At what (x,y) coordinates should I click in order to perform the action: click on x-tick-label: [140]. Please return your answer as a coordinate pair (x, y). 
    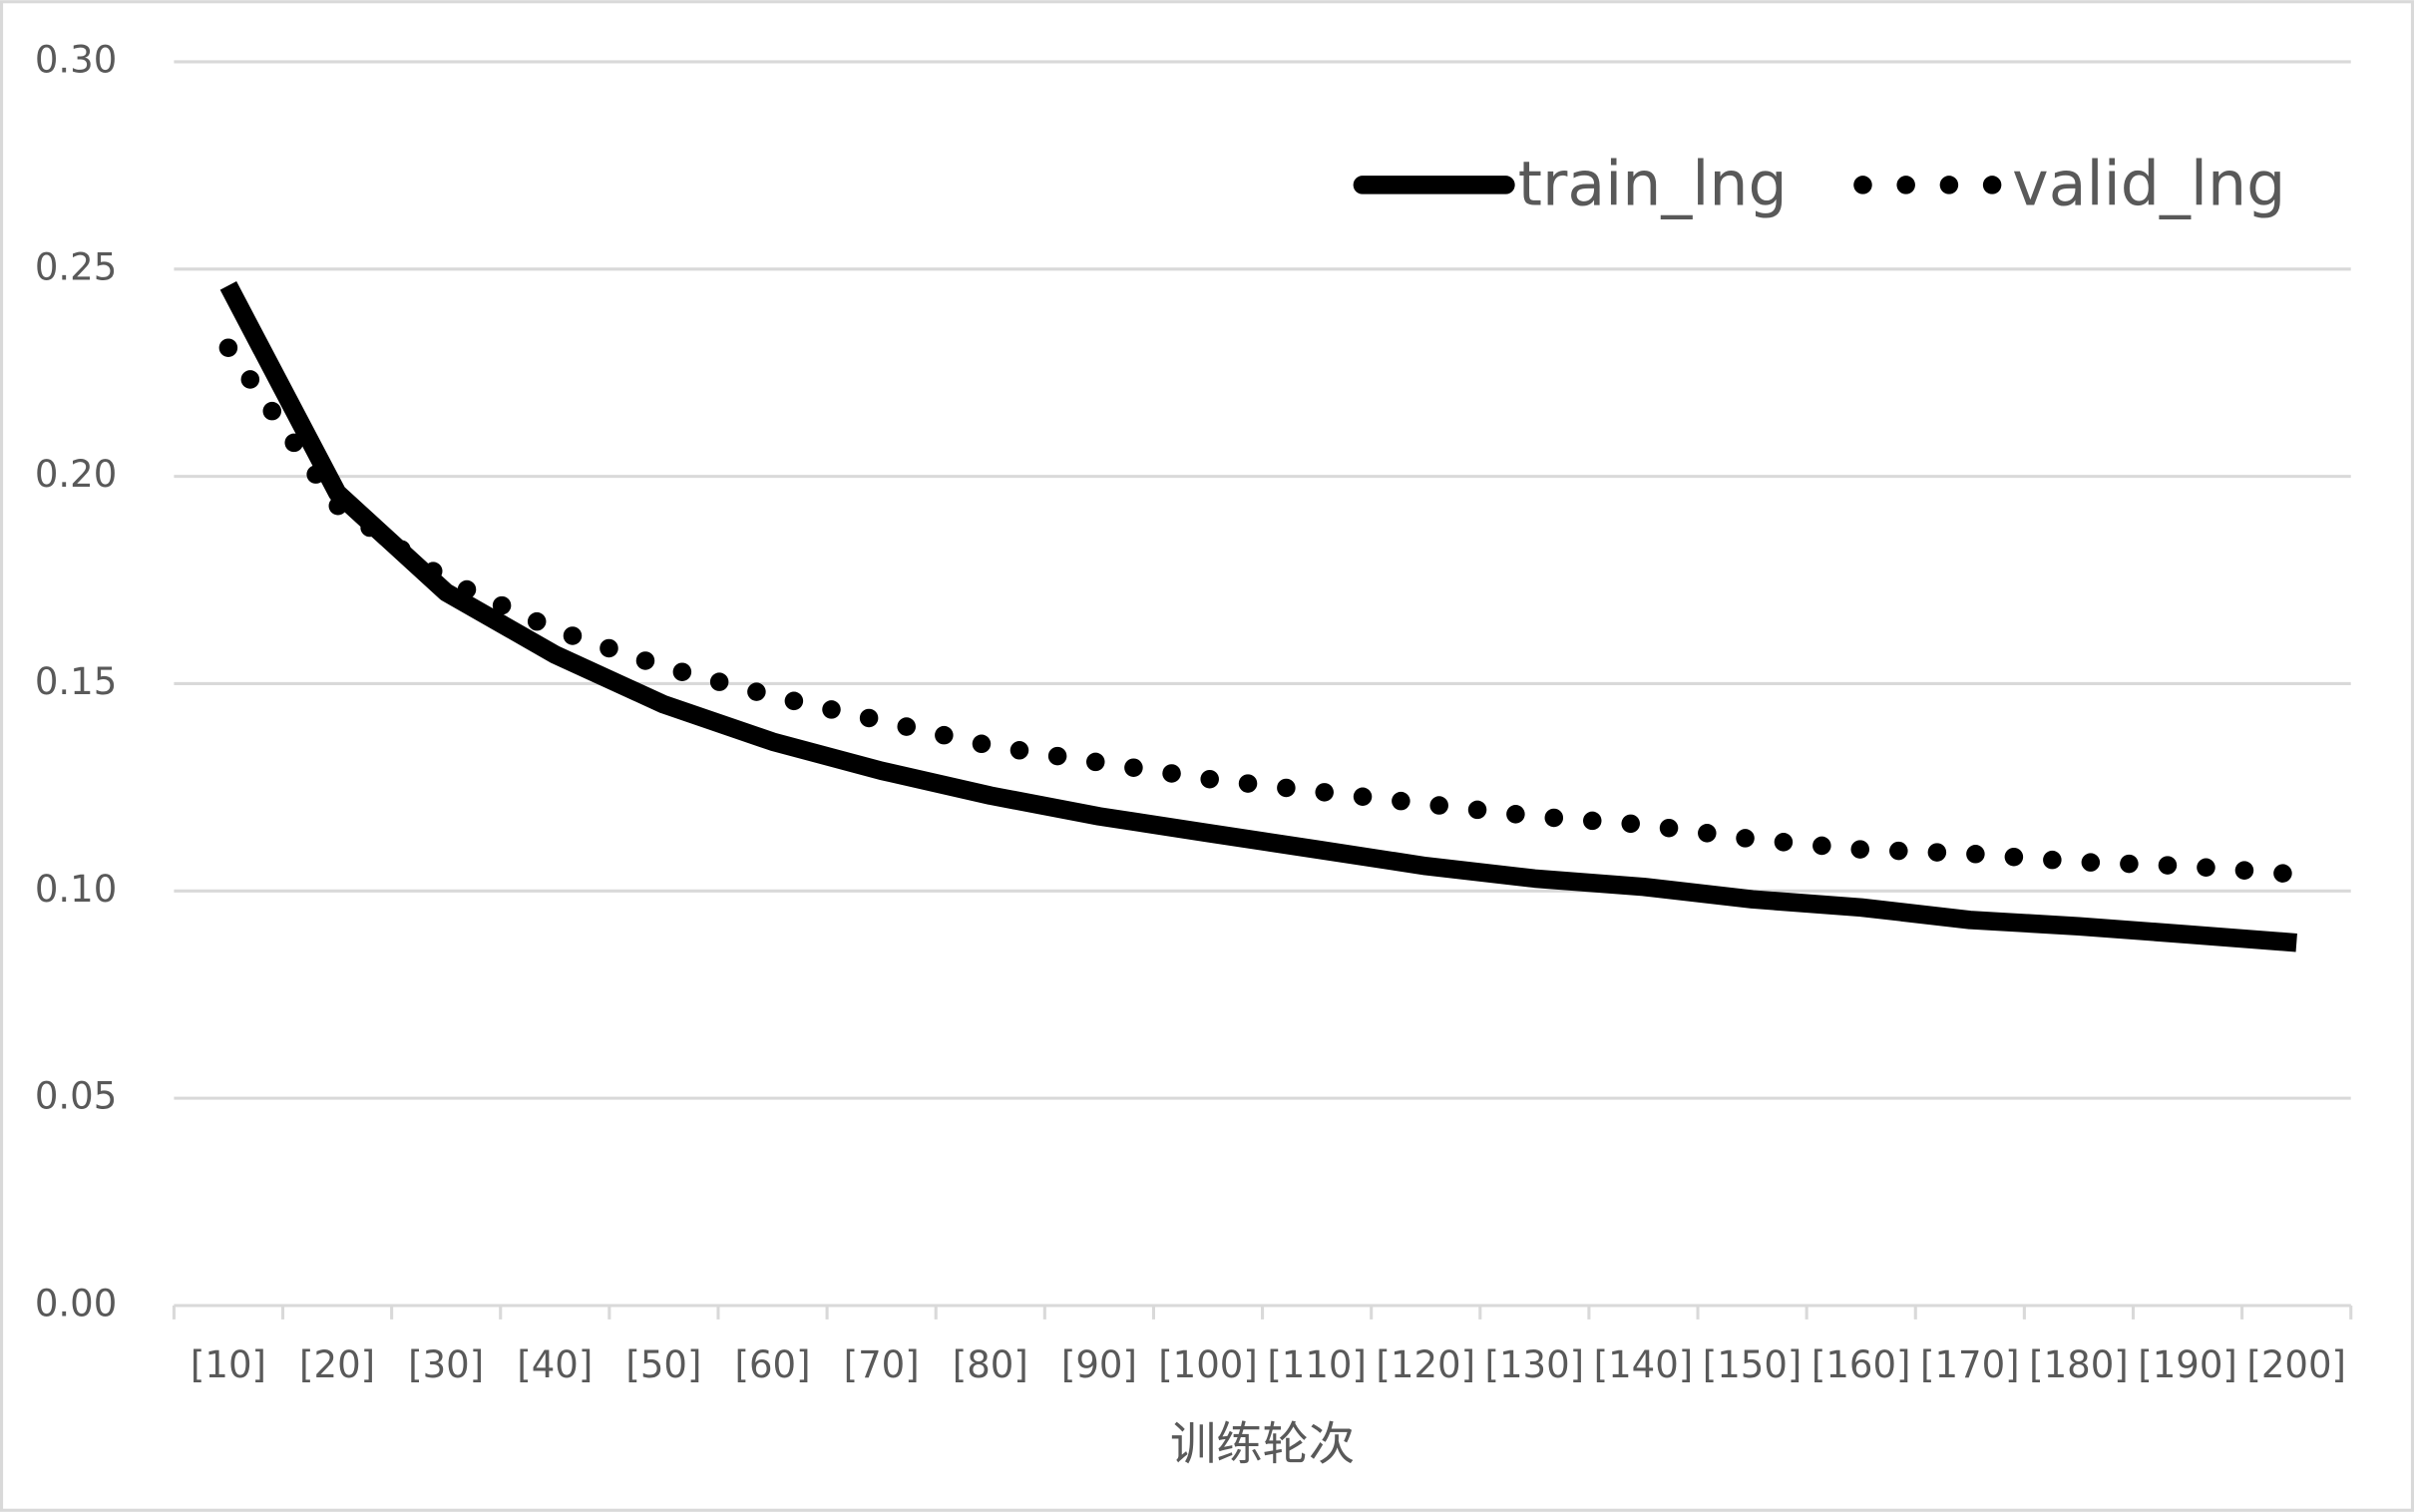
    Looking at the image, I should click on (1644, 1364).